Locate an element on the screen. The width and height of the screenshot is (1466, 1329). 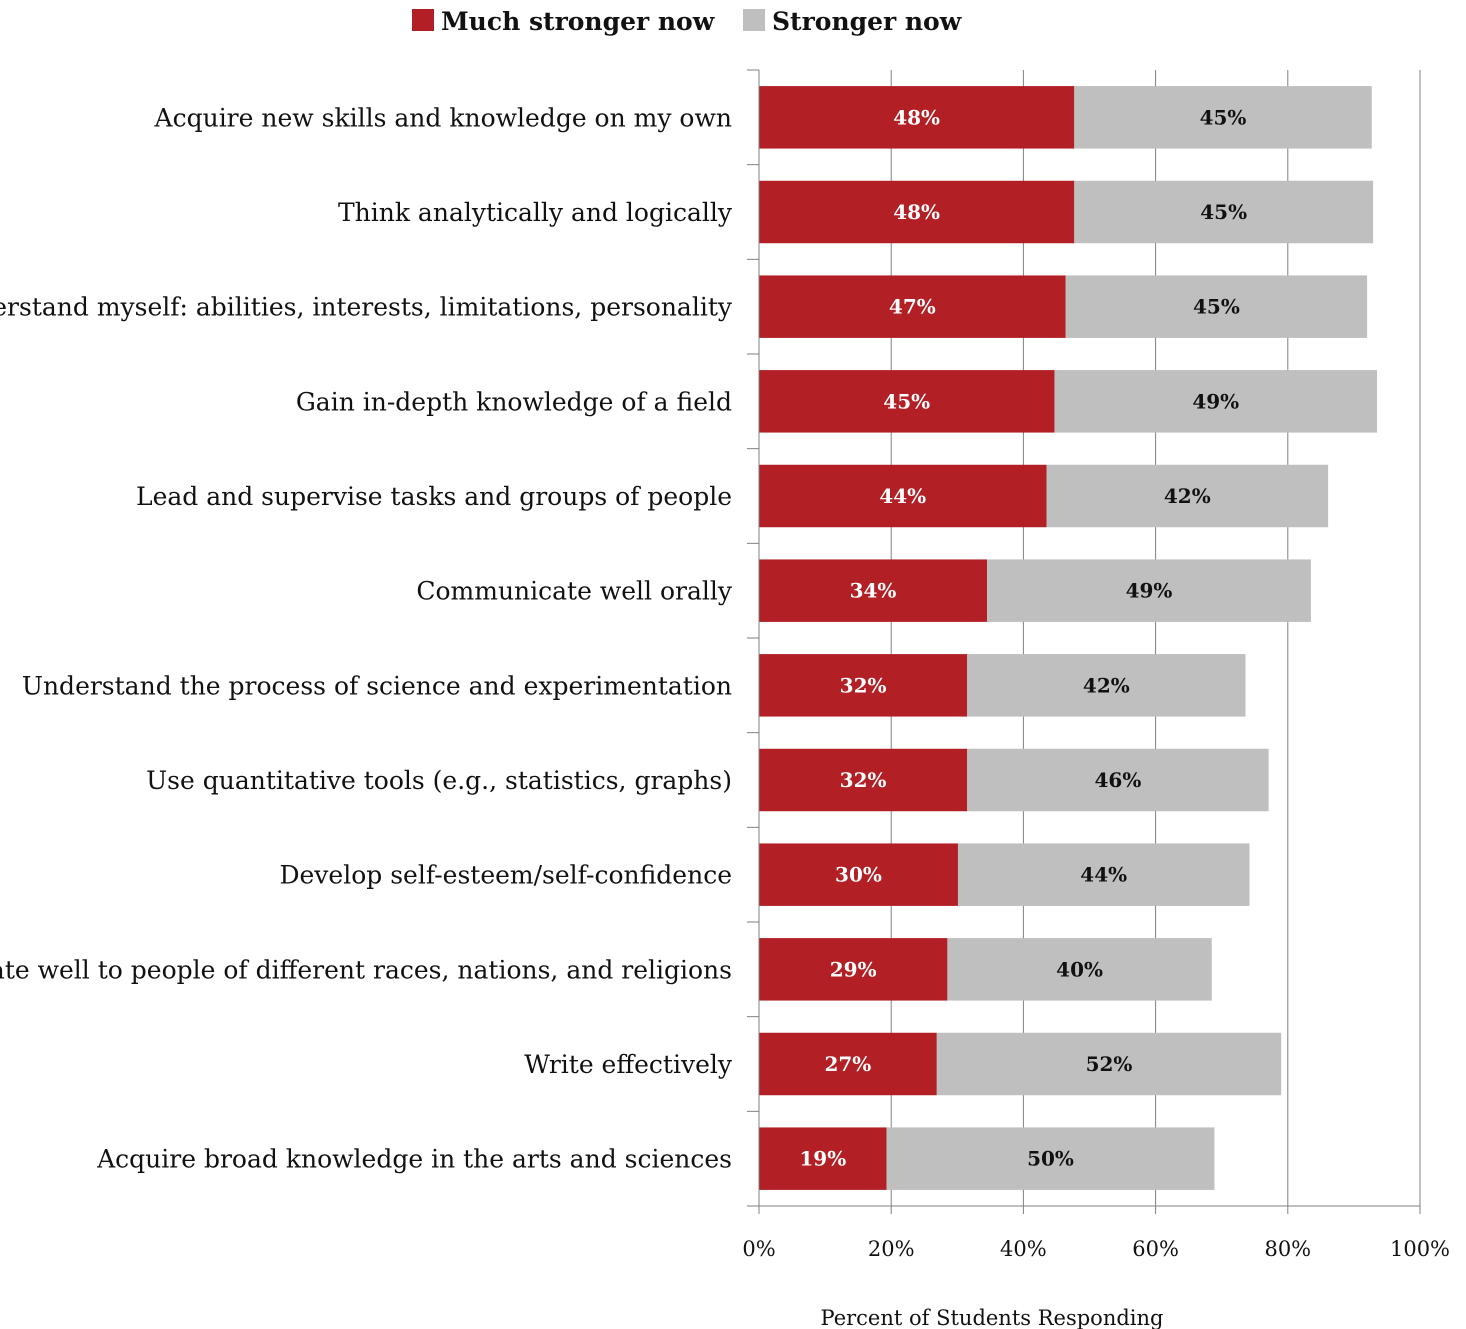
data-label-stronger-now-9: 40% is located at coordinates (1079, 969).